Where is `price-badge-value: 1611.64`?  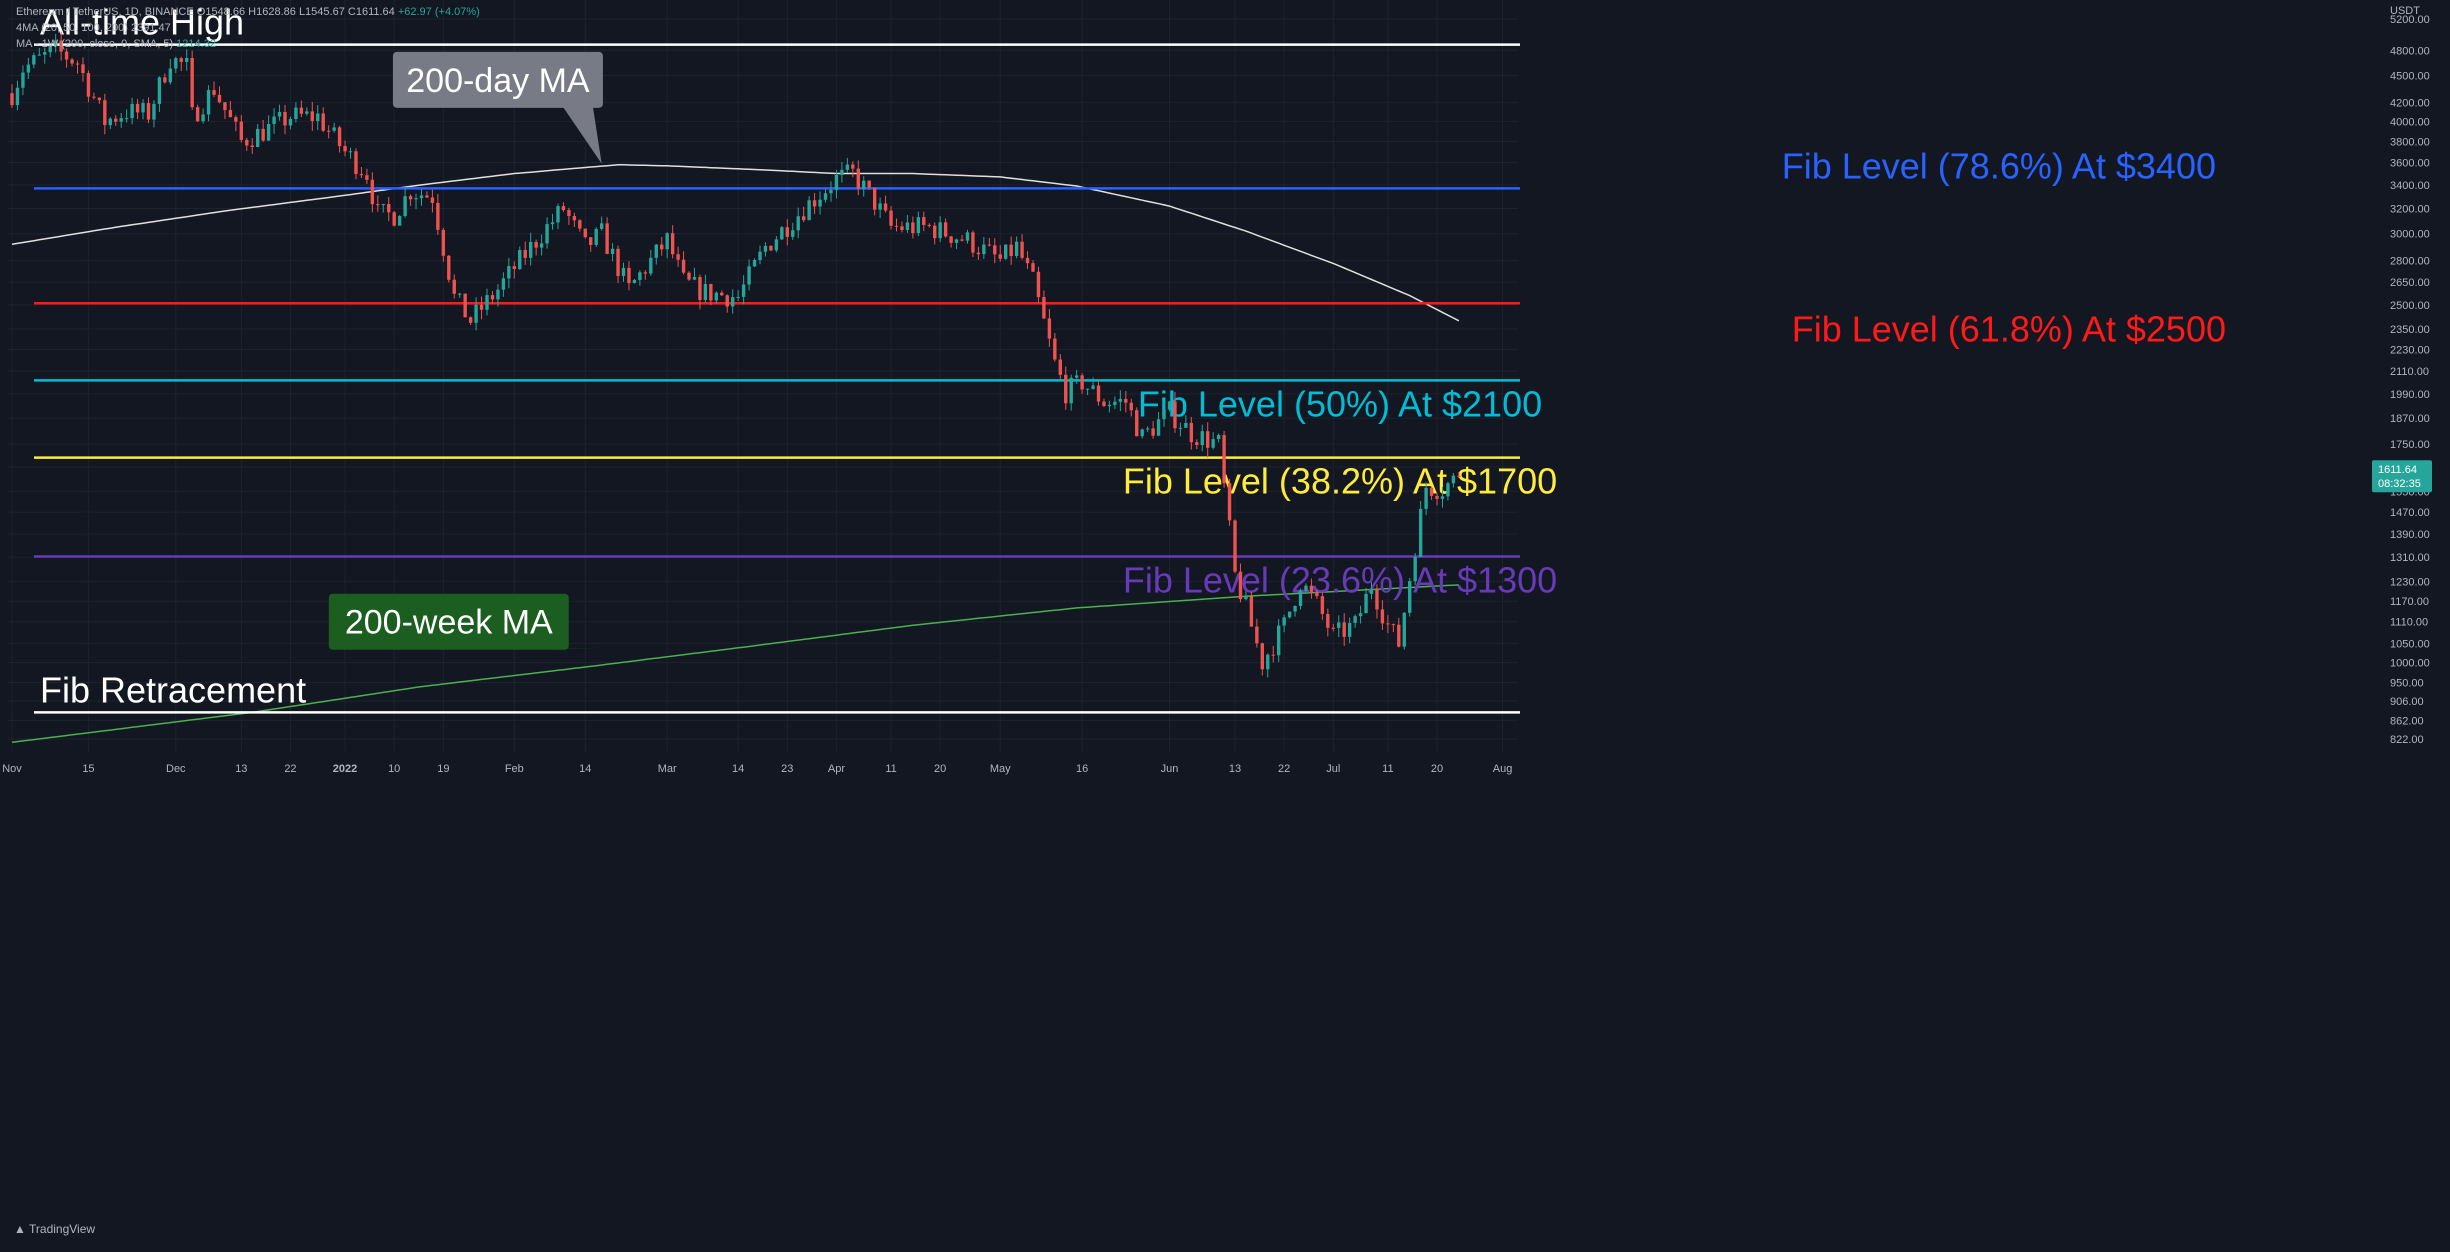 price-badge-value: 1611.64 is located at coordinates (2397, 470).